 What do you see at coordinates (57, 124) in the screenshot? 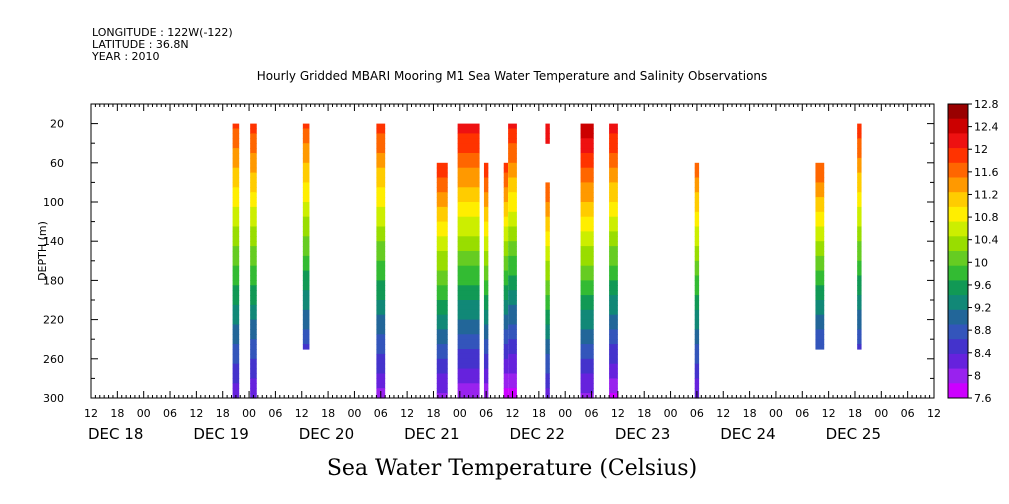
I see `y-tick-label: 20` at bounding box center [57, 124].